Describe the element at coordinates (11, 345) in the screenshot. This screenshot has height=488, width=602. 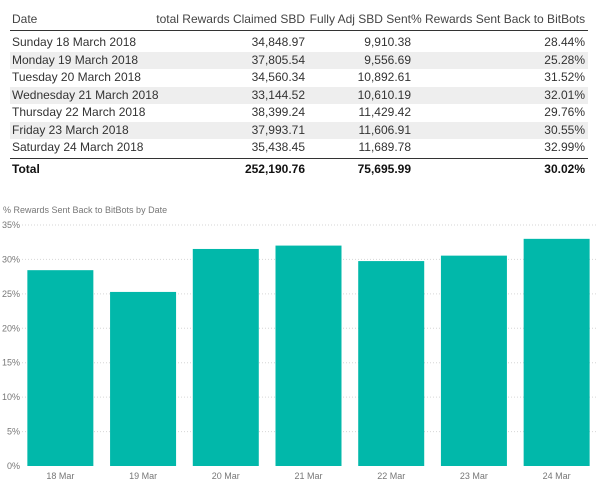
I see `y-axis: 0% 5% 10% 15% 20% 25% 30% 35%` at that location.